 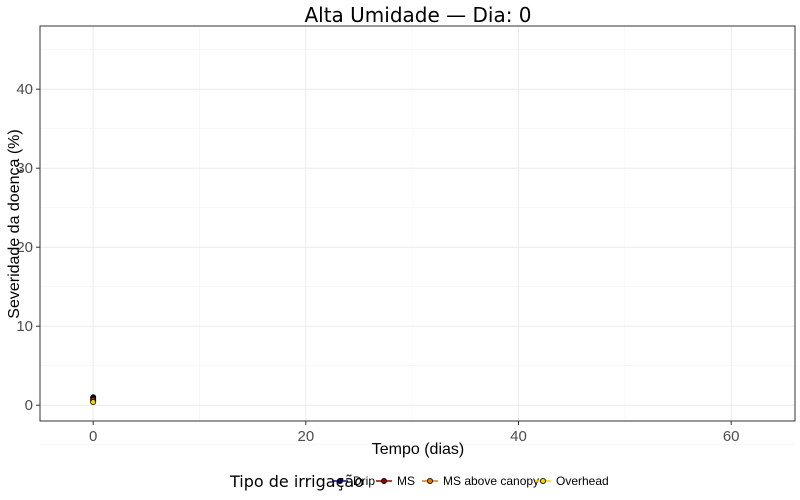 I want to click on y-tick-label: 0, so click(x=29, y=405).